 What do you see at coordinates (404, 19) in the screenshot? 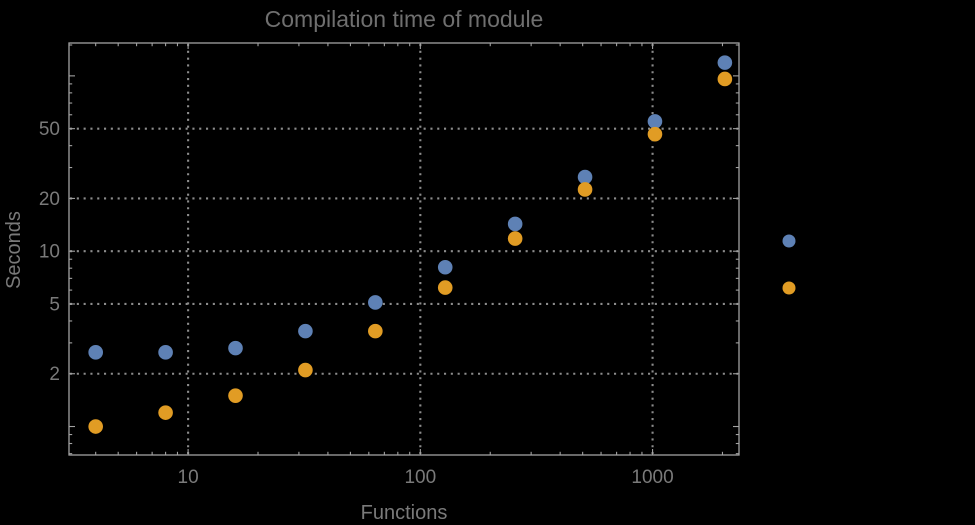
I see `chart-title: Compilation time of module` at bounding box center [404, 19].